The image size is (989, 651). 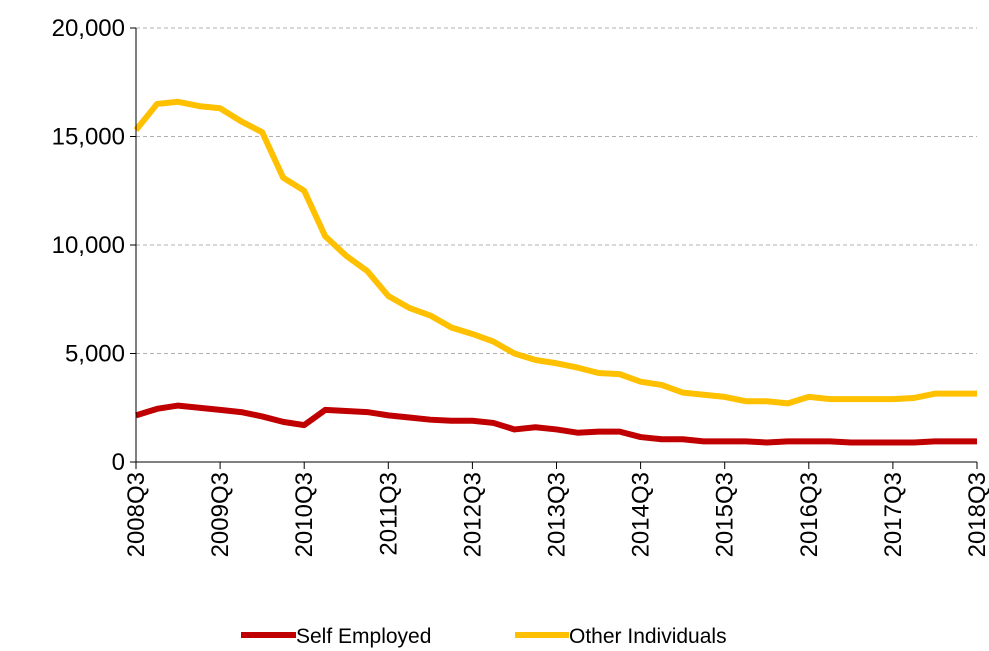 I want to click on y-tick-label-2: 10,000, so click(x=88, y=245).